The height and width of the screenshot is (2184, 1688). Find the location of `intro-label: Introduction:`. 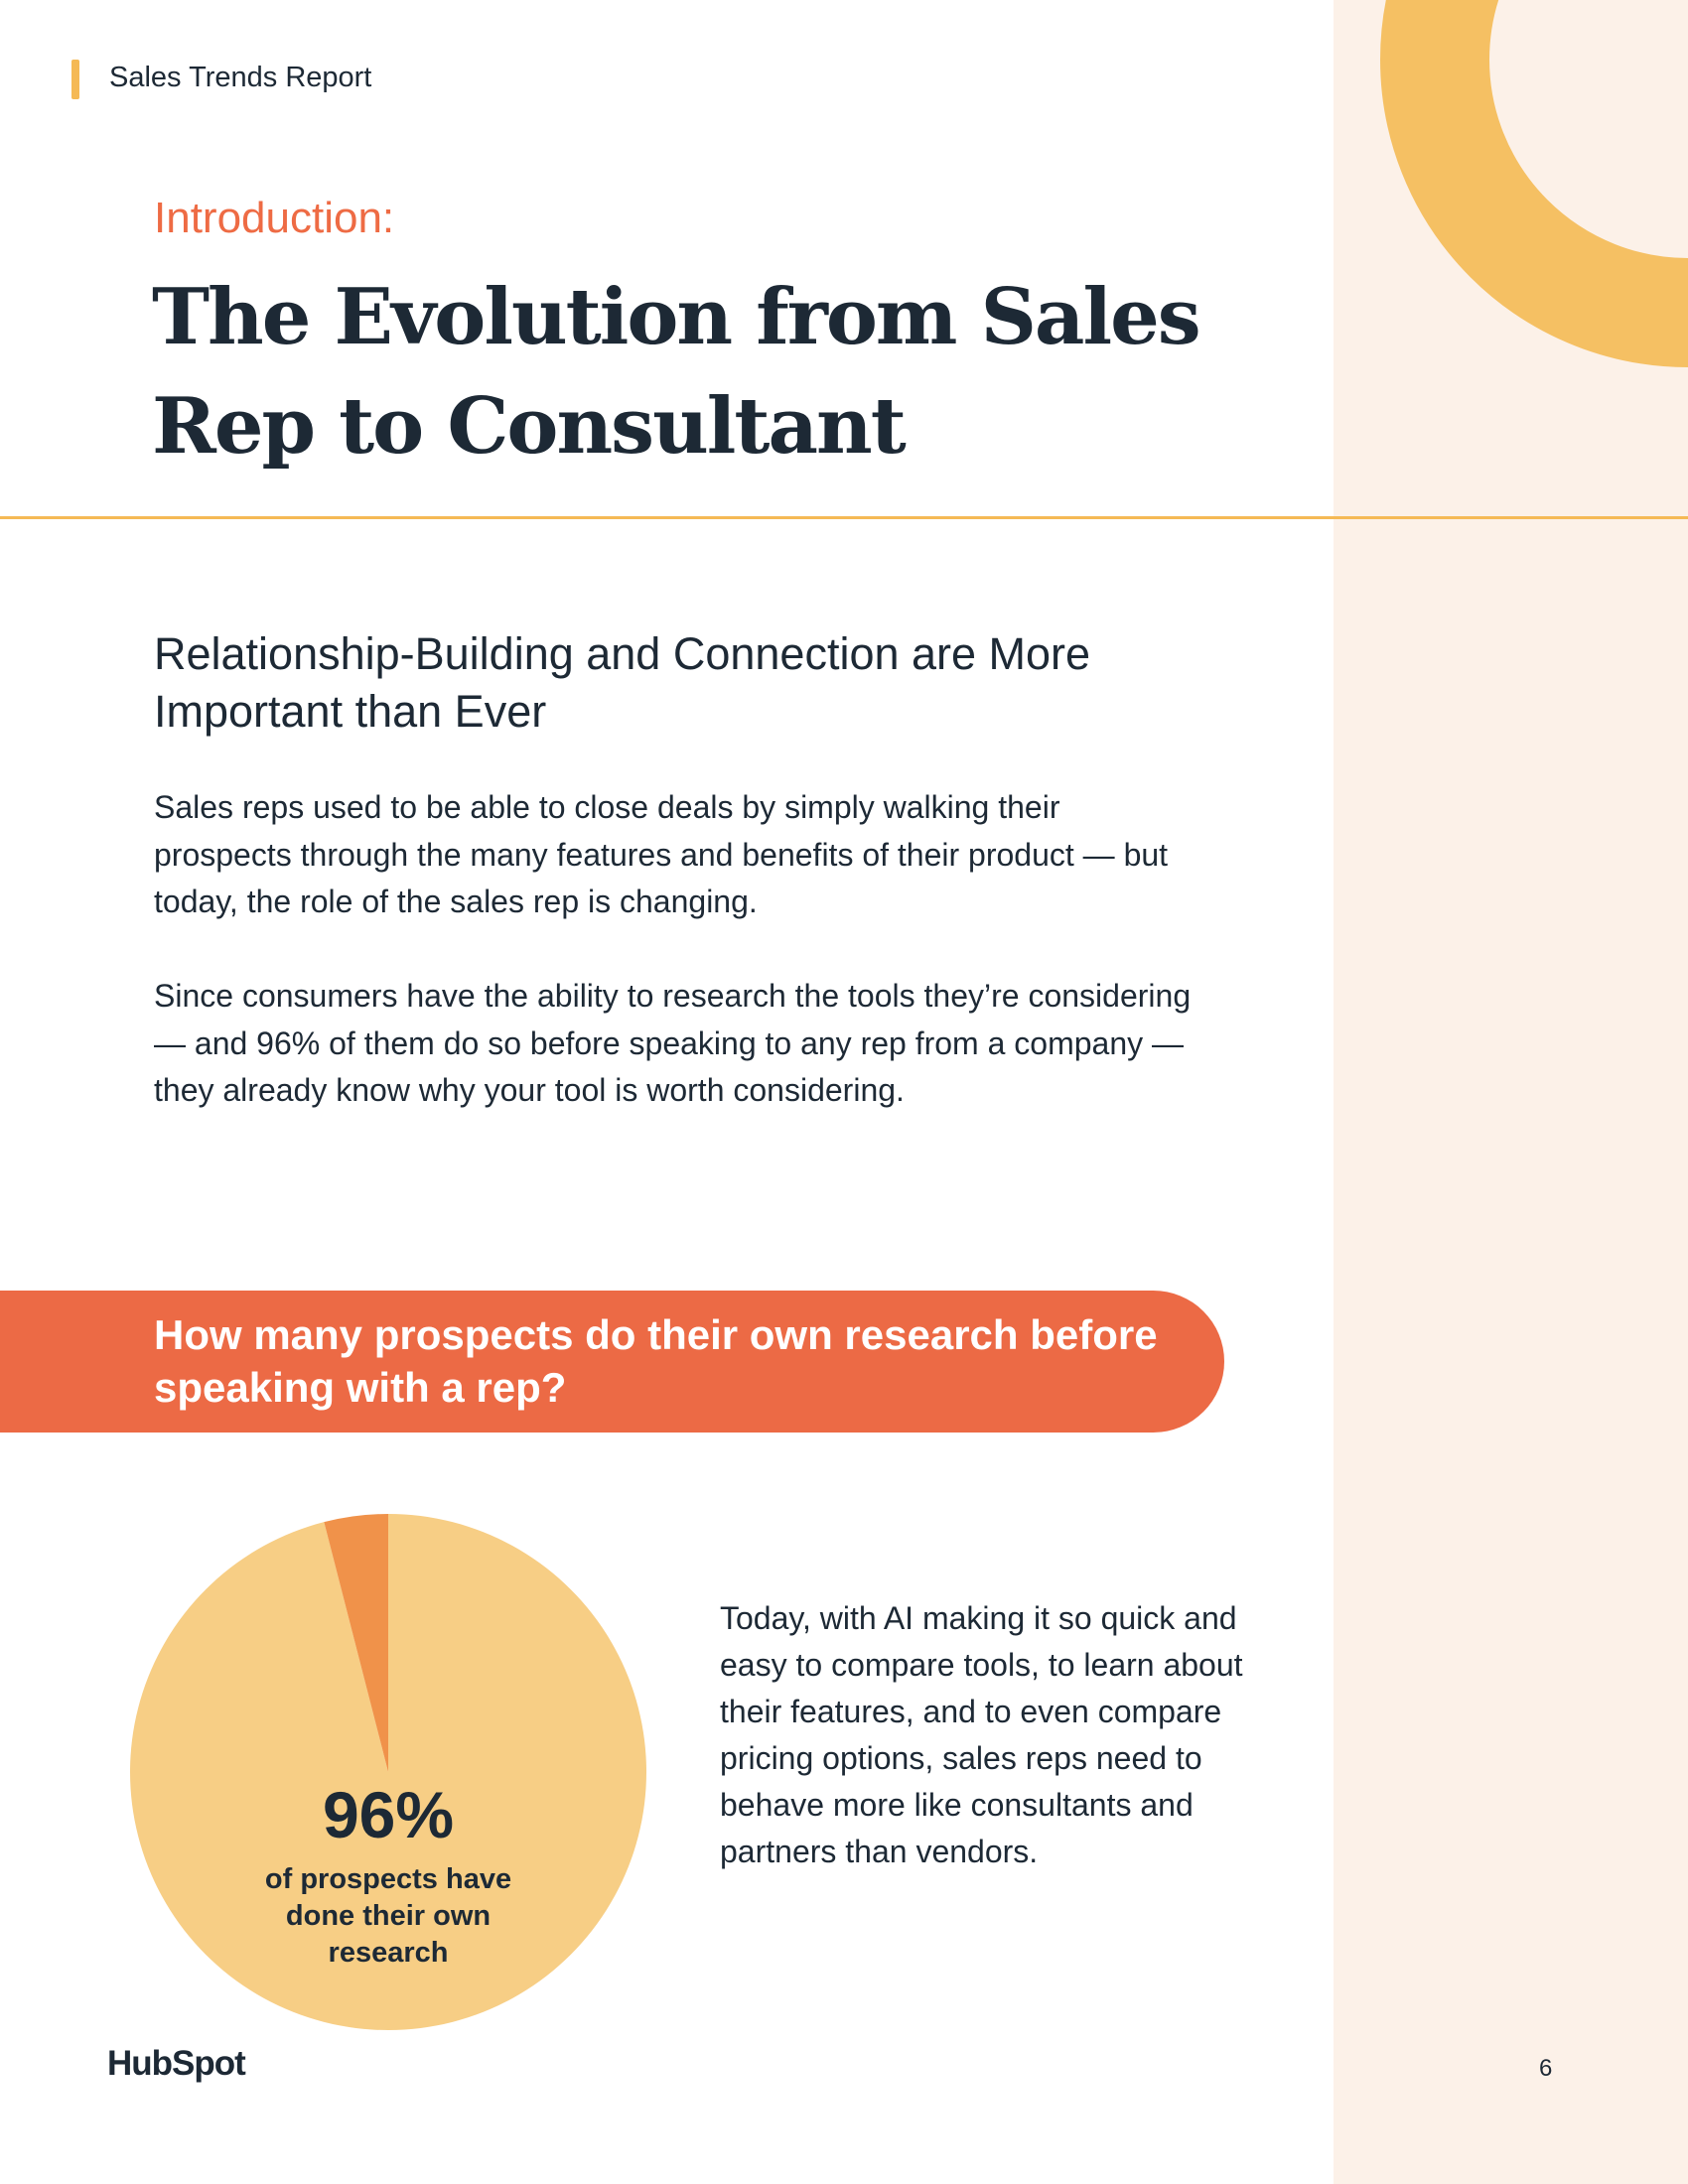

intro-label: Introduction: is located at coordinates (274, 218).